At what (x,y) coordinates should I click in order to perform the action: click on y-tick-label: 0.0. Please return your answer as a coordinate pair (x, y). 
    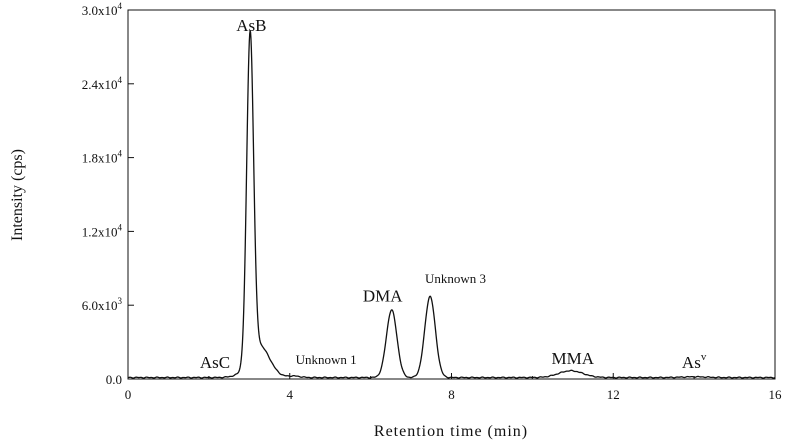
    Looking at the image, I should click on (114, 379).